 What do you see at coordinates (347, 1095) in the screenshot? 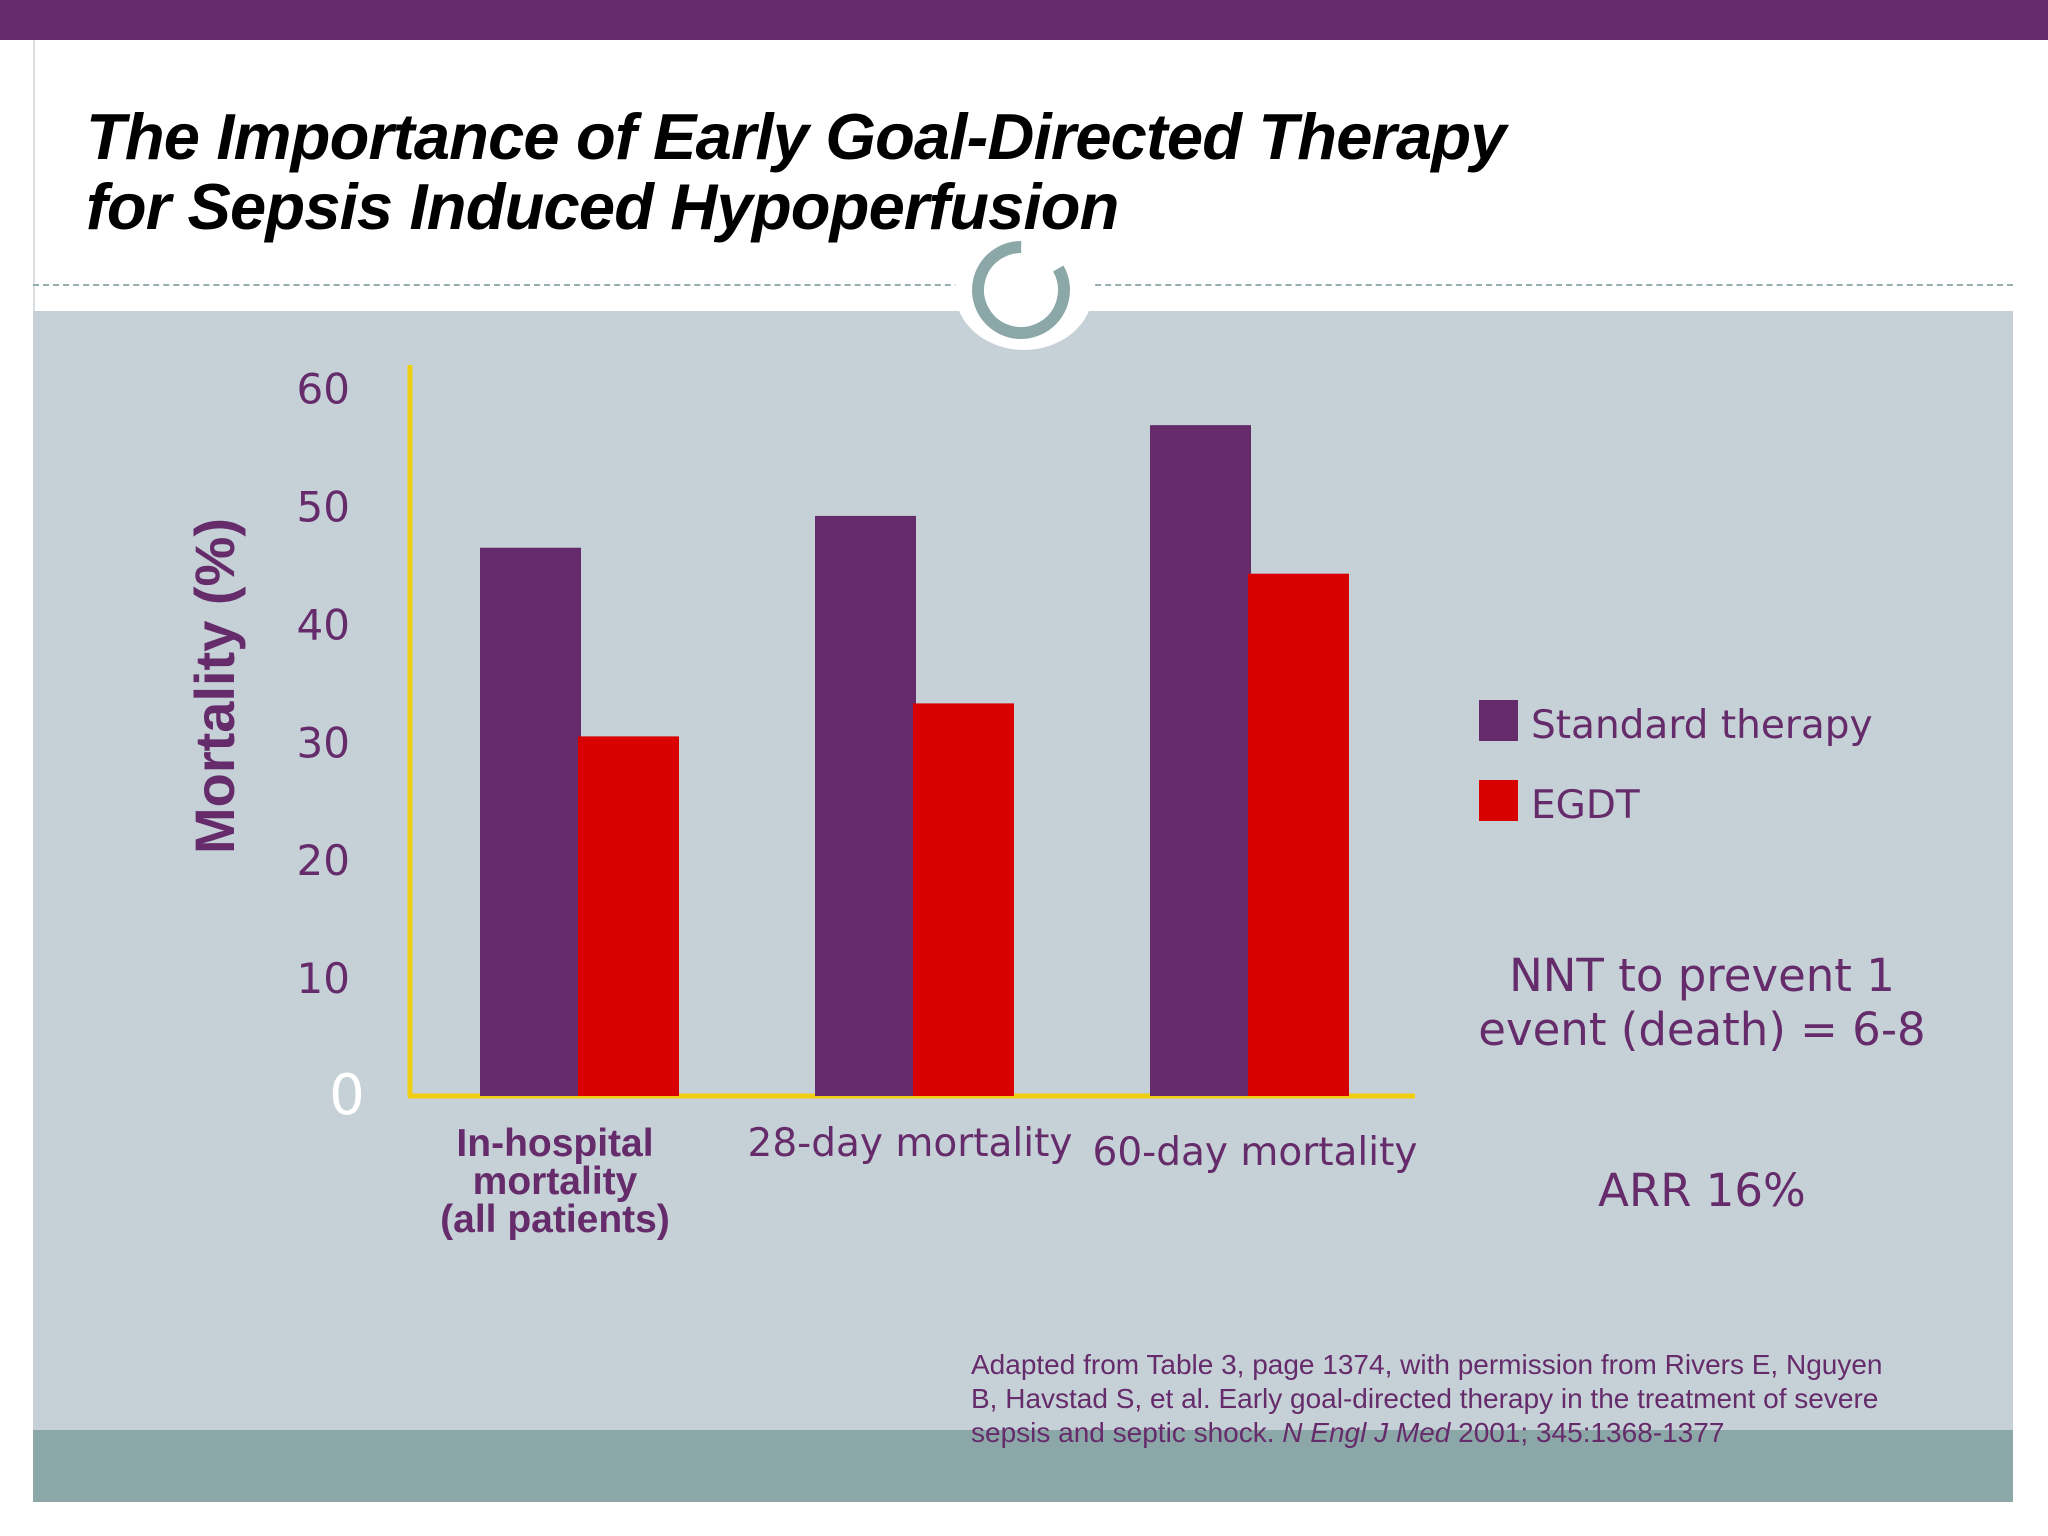
I see `y-tick-label: 0` at bounding box center [347, 1095].